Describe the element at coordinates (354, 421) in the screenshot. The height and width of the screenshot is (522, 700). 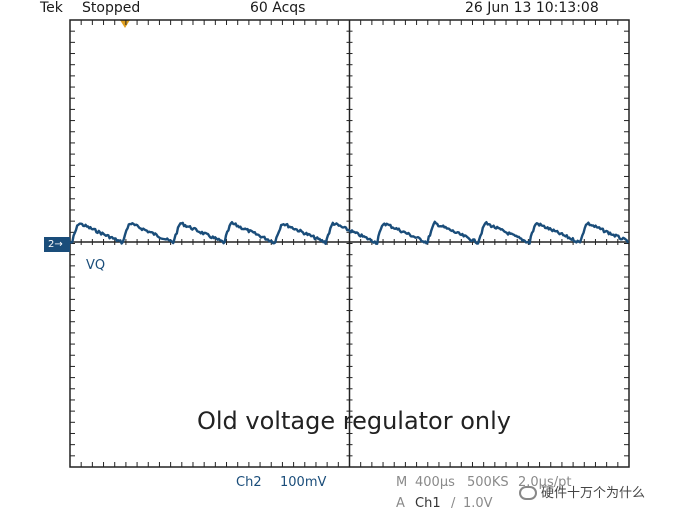
I see `caption: Old voltage regulator only` at that location.